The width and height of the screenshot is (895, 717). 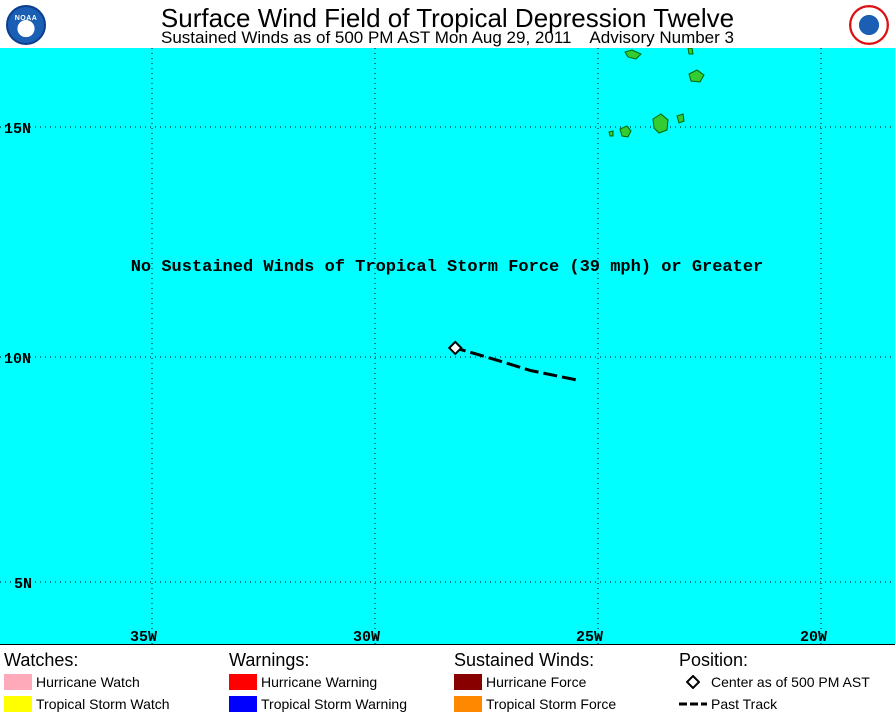 I want to click on legend-item: Hurricane Force, so click(x=535, y=682).